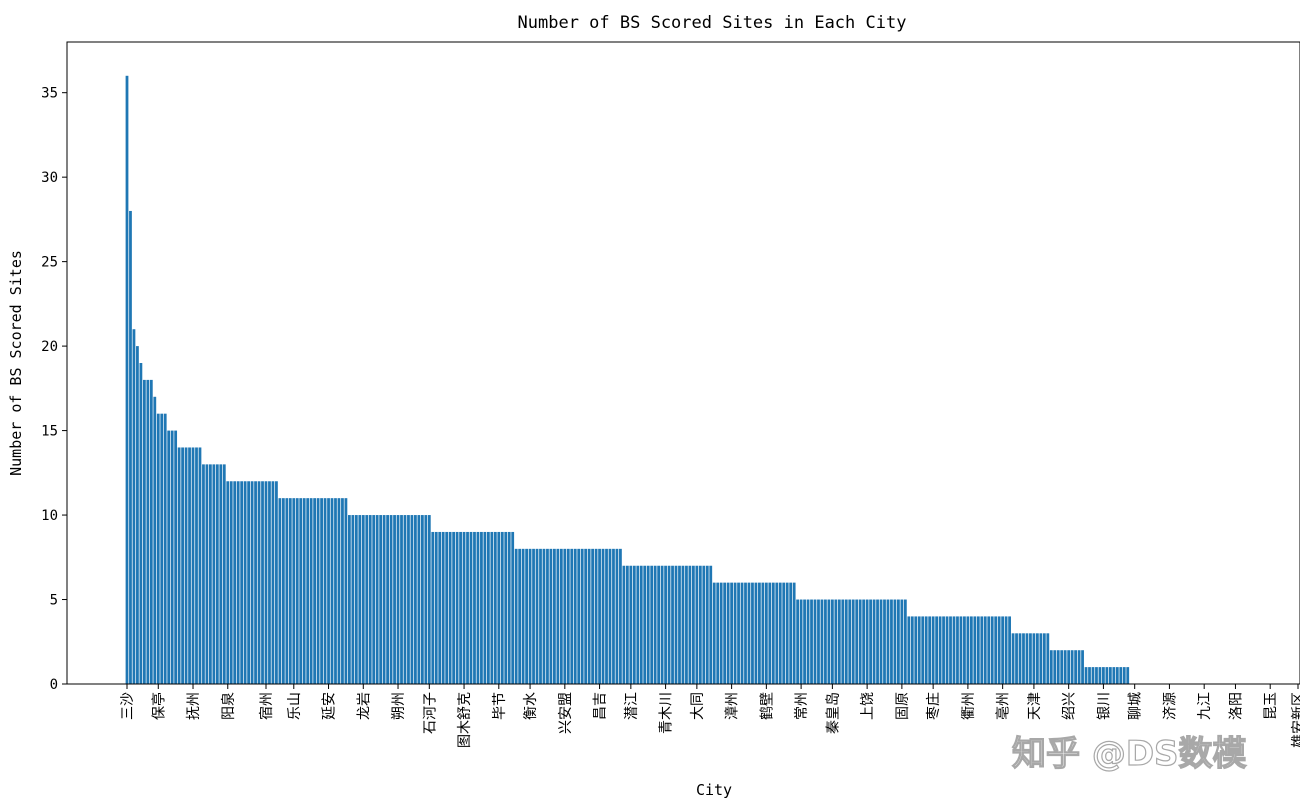 Image resolution: width=1300 pixels, height=806 pixels. I want to click on y-tick-label: 25, so click(49, 263).